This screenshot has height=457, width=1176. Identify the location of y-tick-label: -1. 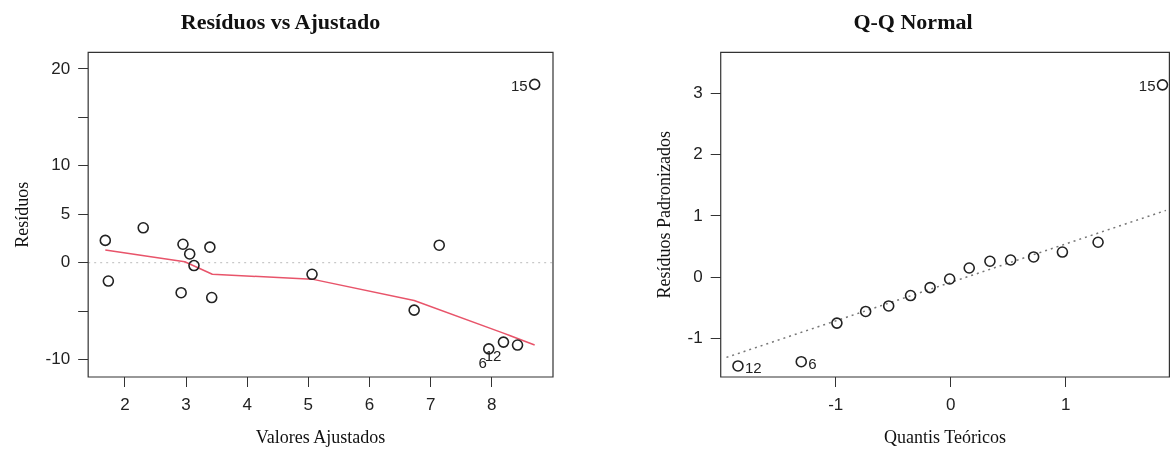
(695, 338).